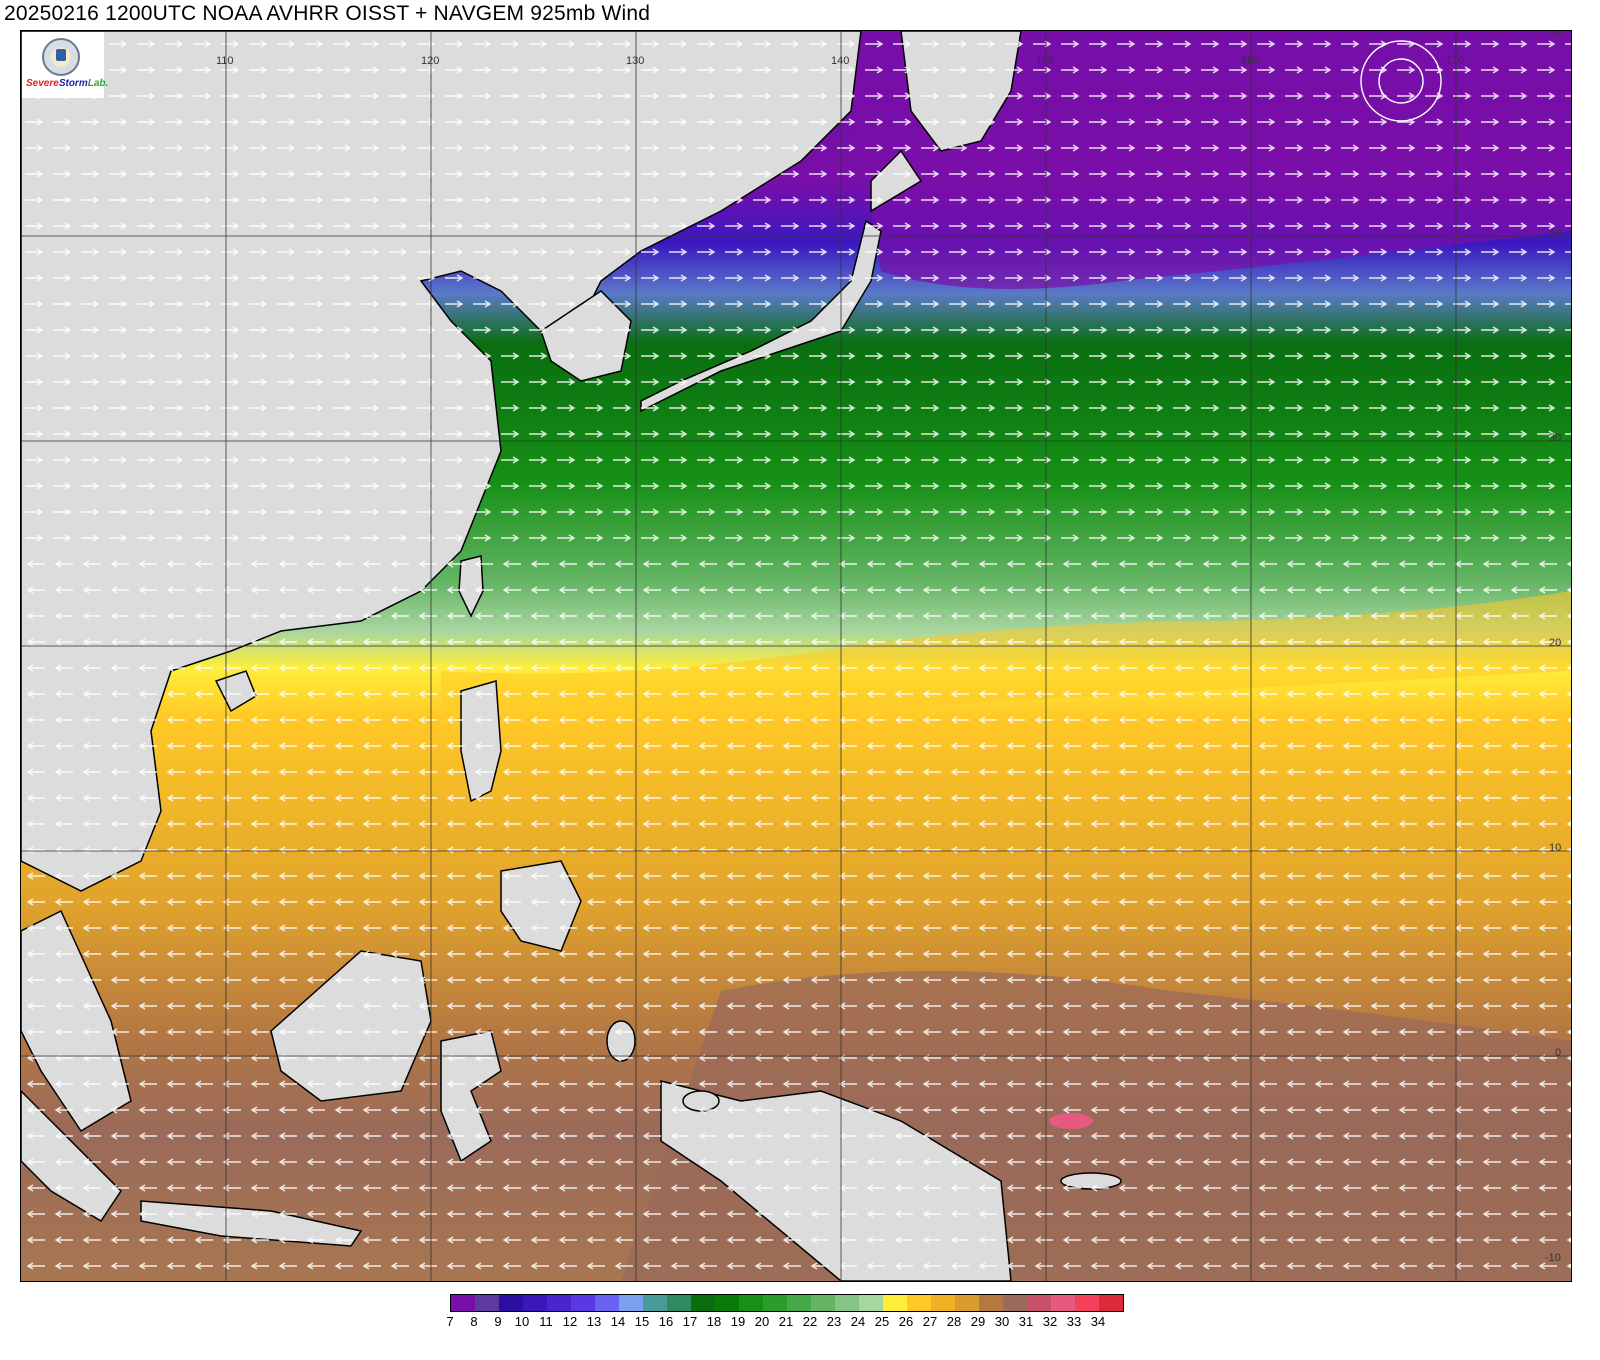 The width and height of the screenshot is (1600, 1360). I want to click on colorbar-label: 33, so click(1074, 1321).